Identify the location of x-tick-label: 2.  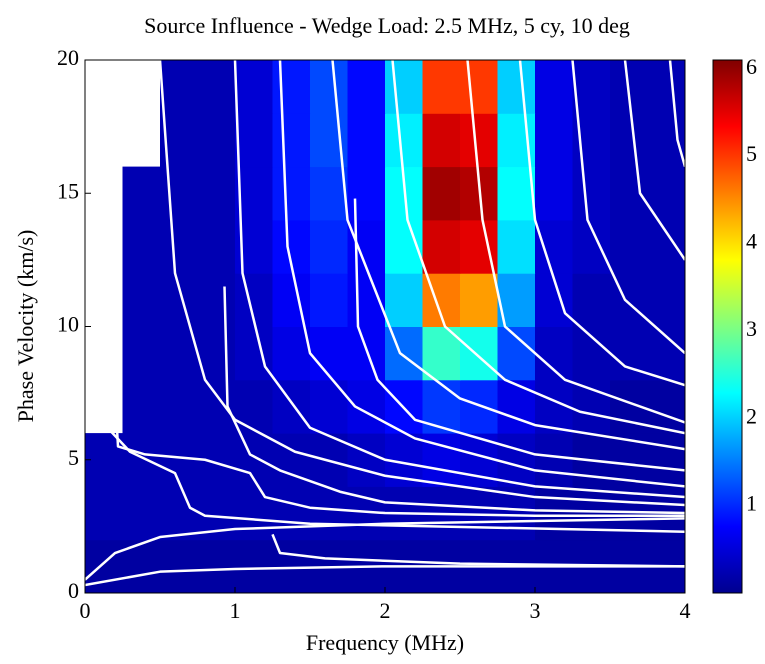
(385, 610).